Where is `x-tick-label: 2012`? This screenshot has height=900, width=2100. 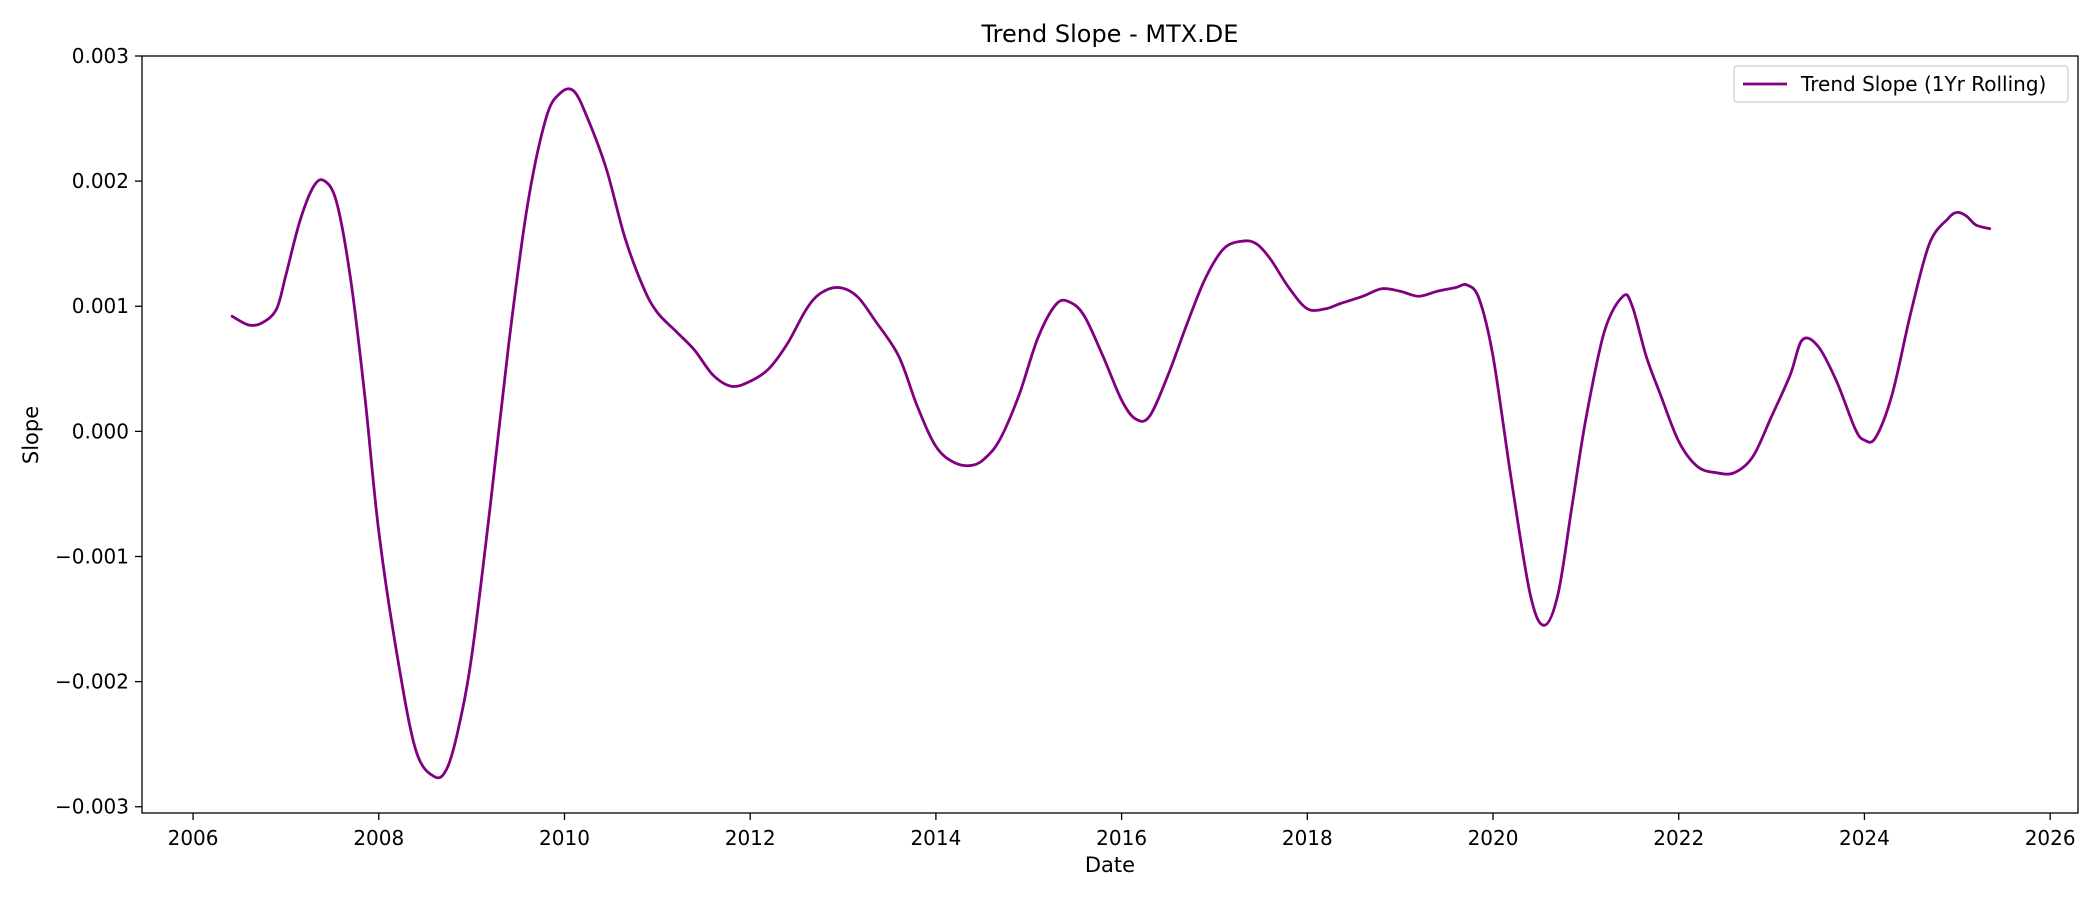
x-tick-label: 2012 is located at coordinates (750, 838).